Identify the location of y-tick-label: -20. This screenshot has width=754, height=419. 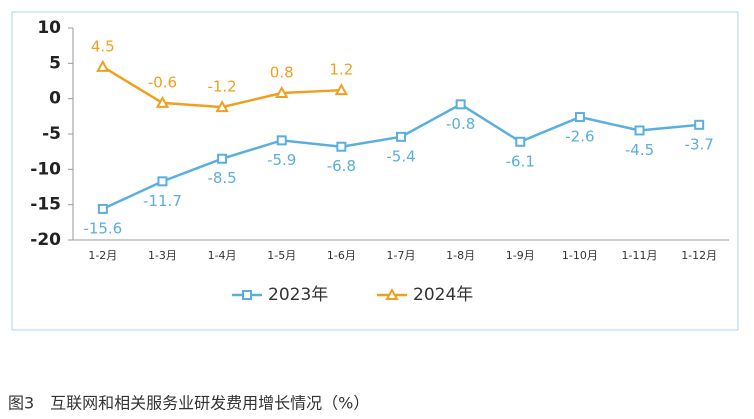
(45, 240).